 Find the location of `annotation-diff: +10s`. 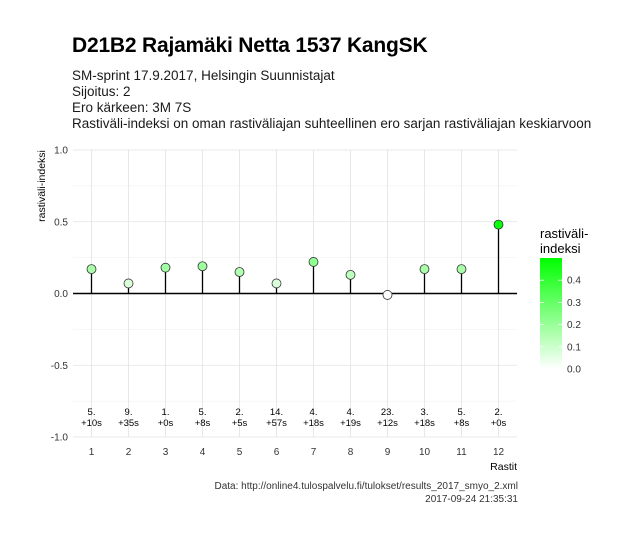

annotation-diff: +10s is located at coordinates (91, 423).